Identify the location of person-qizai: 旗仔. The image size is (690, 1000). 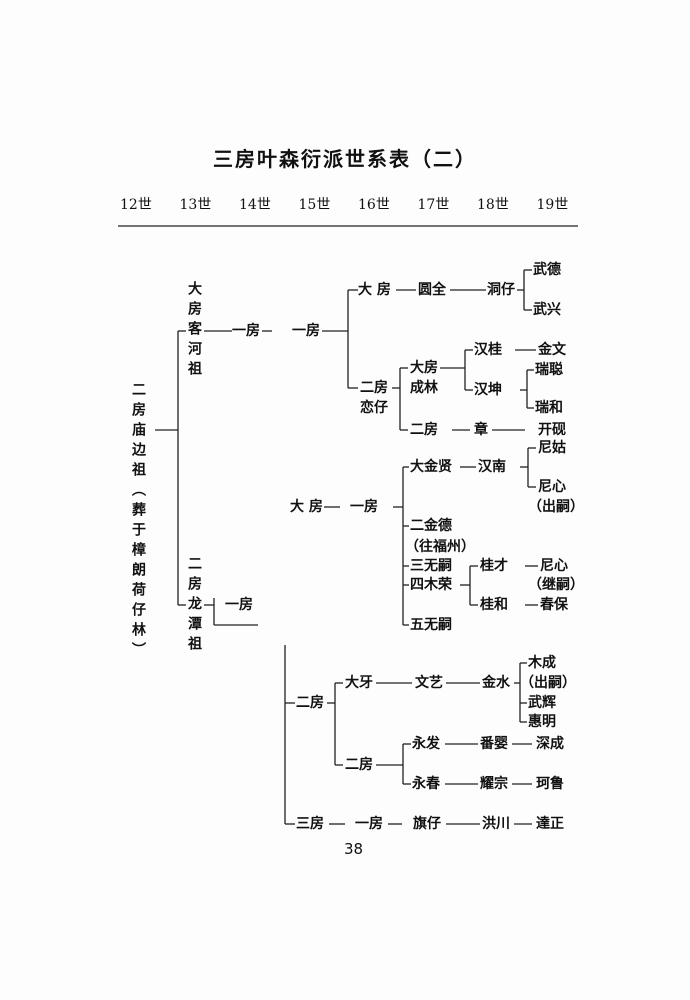
(427, 824).